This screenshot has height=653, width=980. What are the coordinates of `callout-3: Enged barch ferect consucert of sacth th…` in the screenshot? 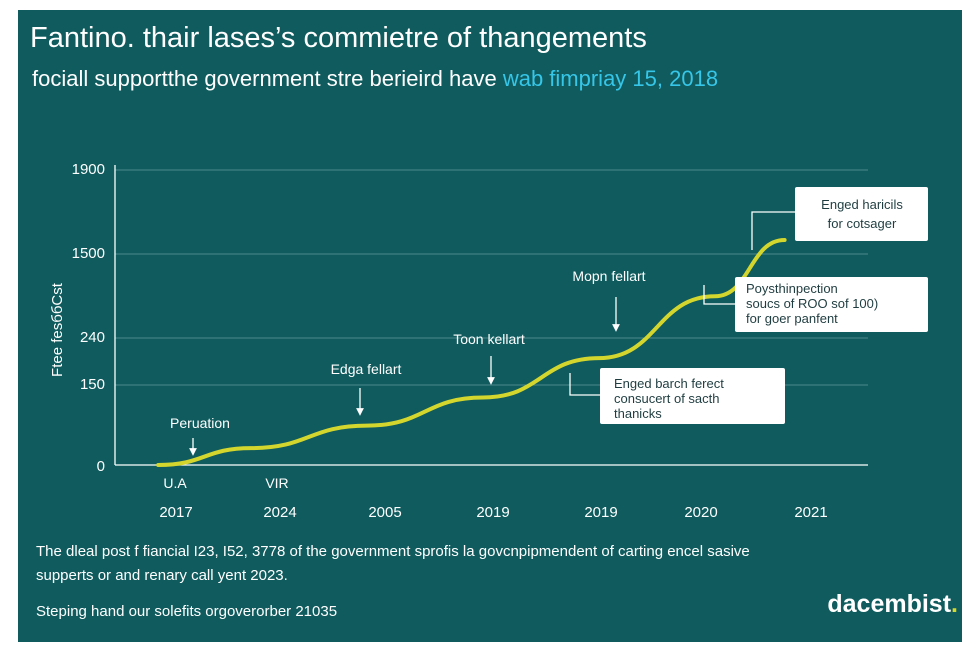 It's located at (677, 396).